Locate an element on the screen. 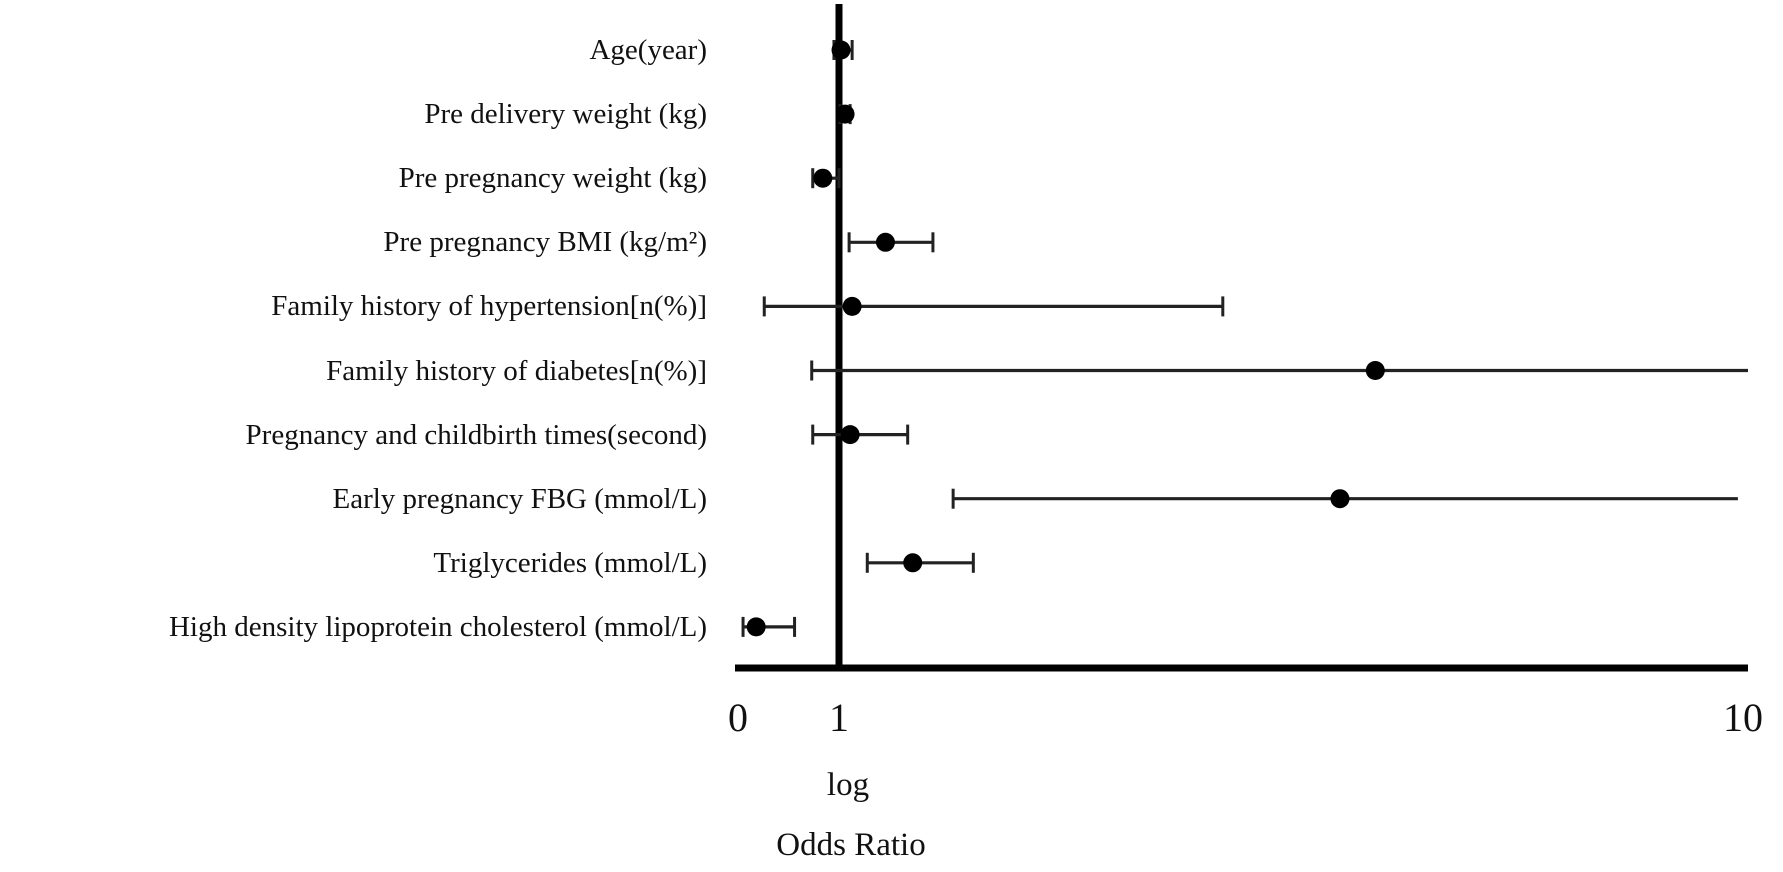 The width and height of the screenshot is (1783, 872). row-label-pre-pregnancy-weight: Pre pregnancy weight (kg) is located at coordinates (552, 178).